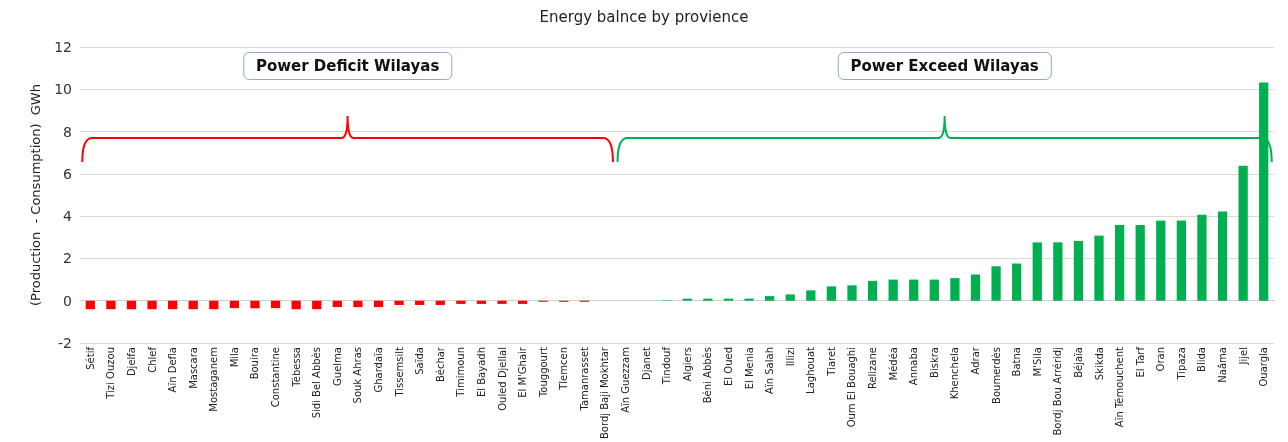 The width and height of the screenshot is (1288, 442). I want to click on x-tick-label: Annaba, so click(914, 366).